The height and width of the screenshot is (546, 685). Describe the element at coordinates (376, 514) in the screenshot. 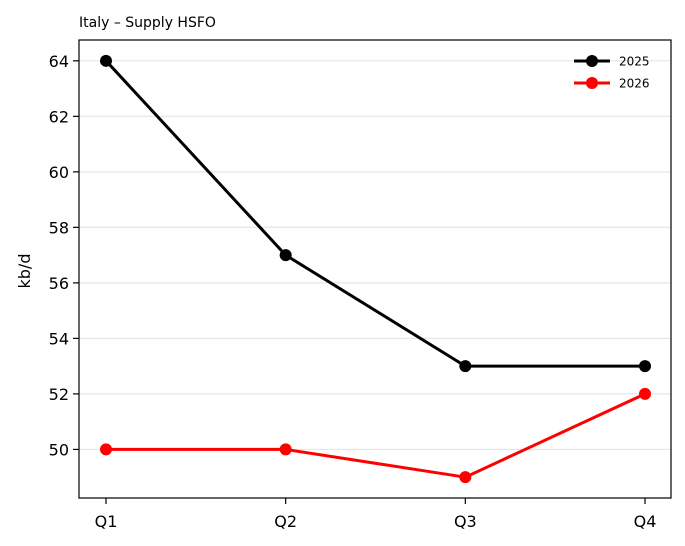

I see `x-axis: Q1 Q2 Q3 Q4` at that location.